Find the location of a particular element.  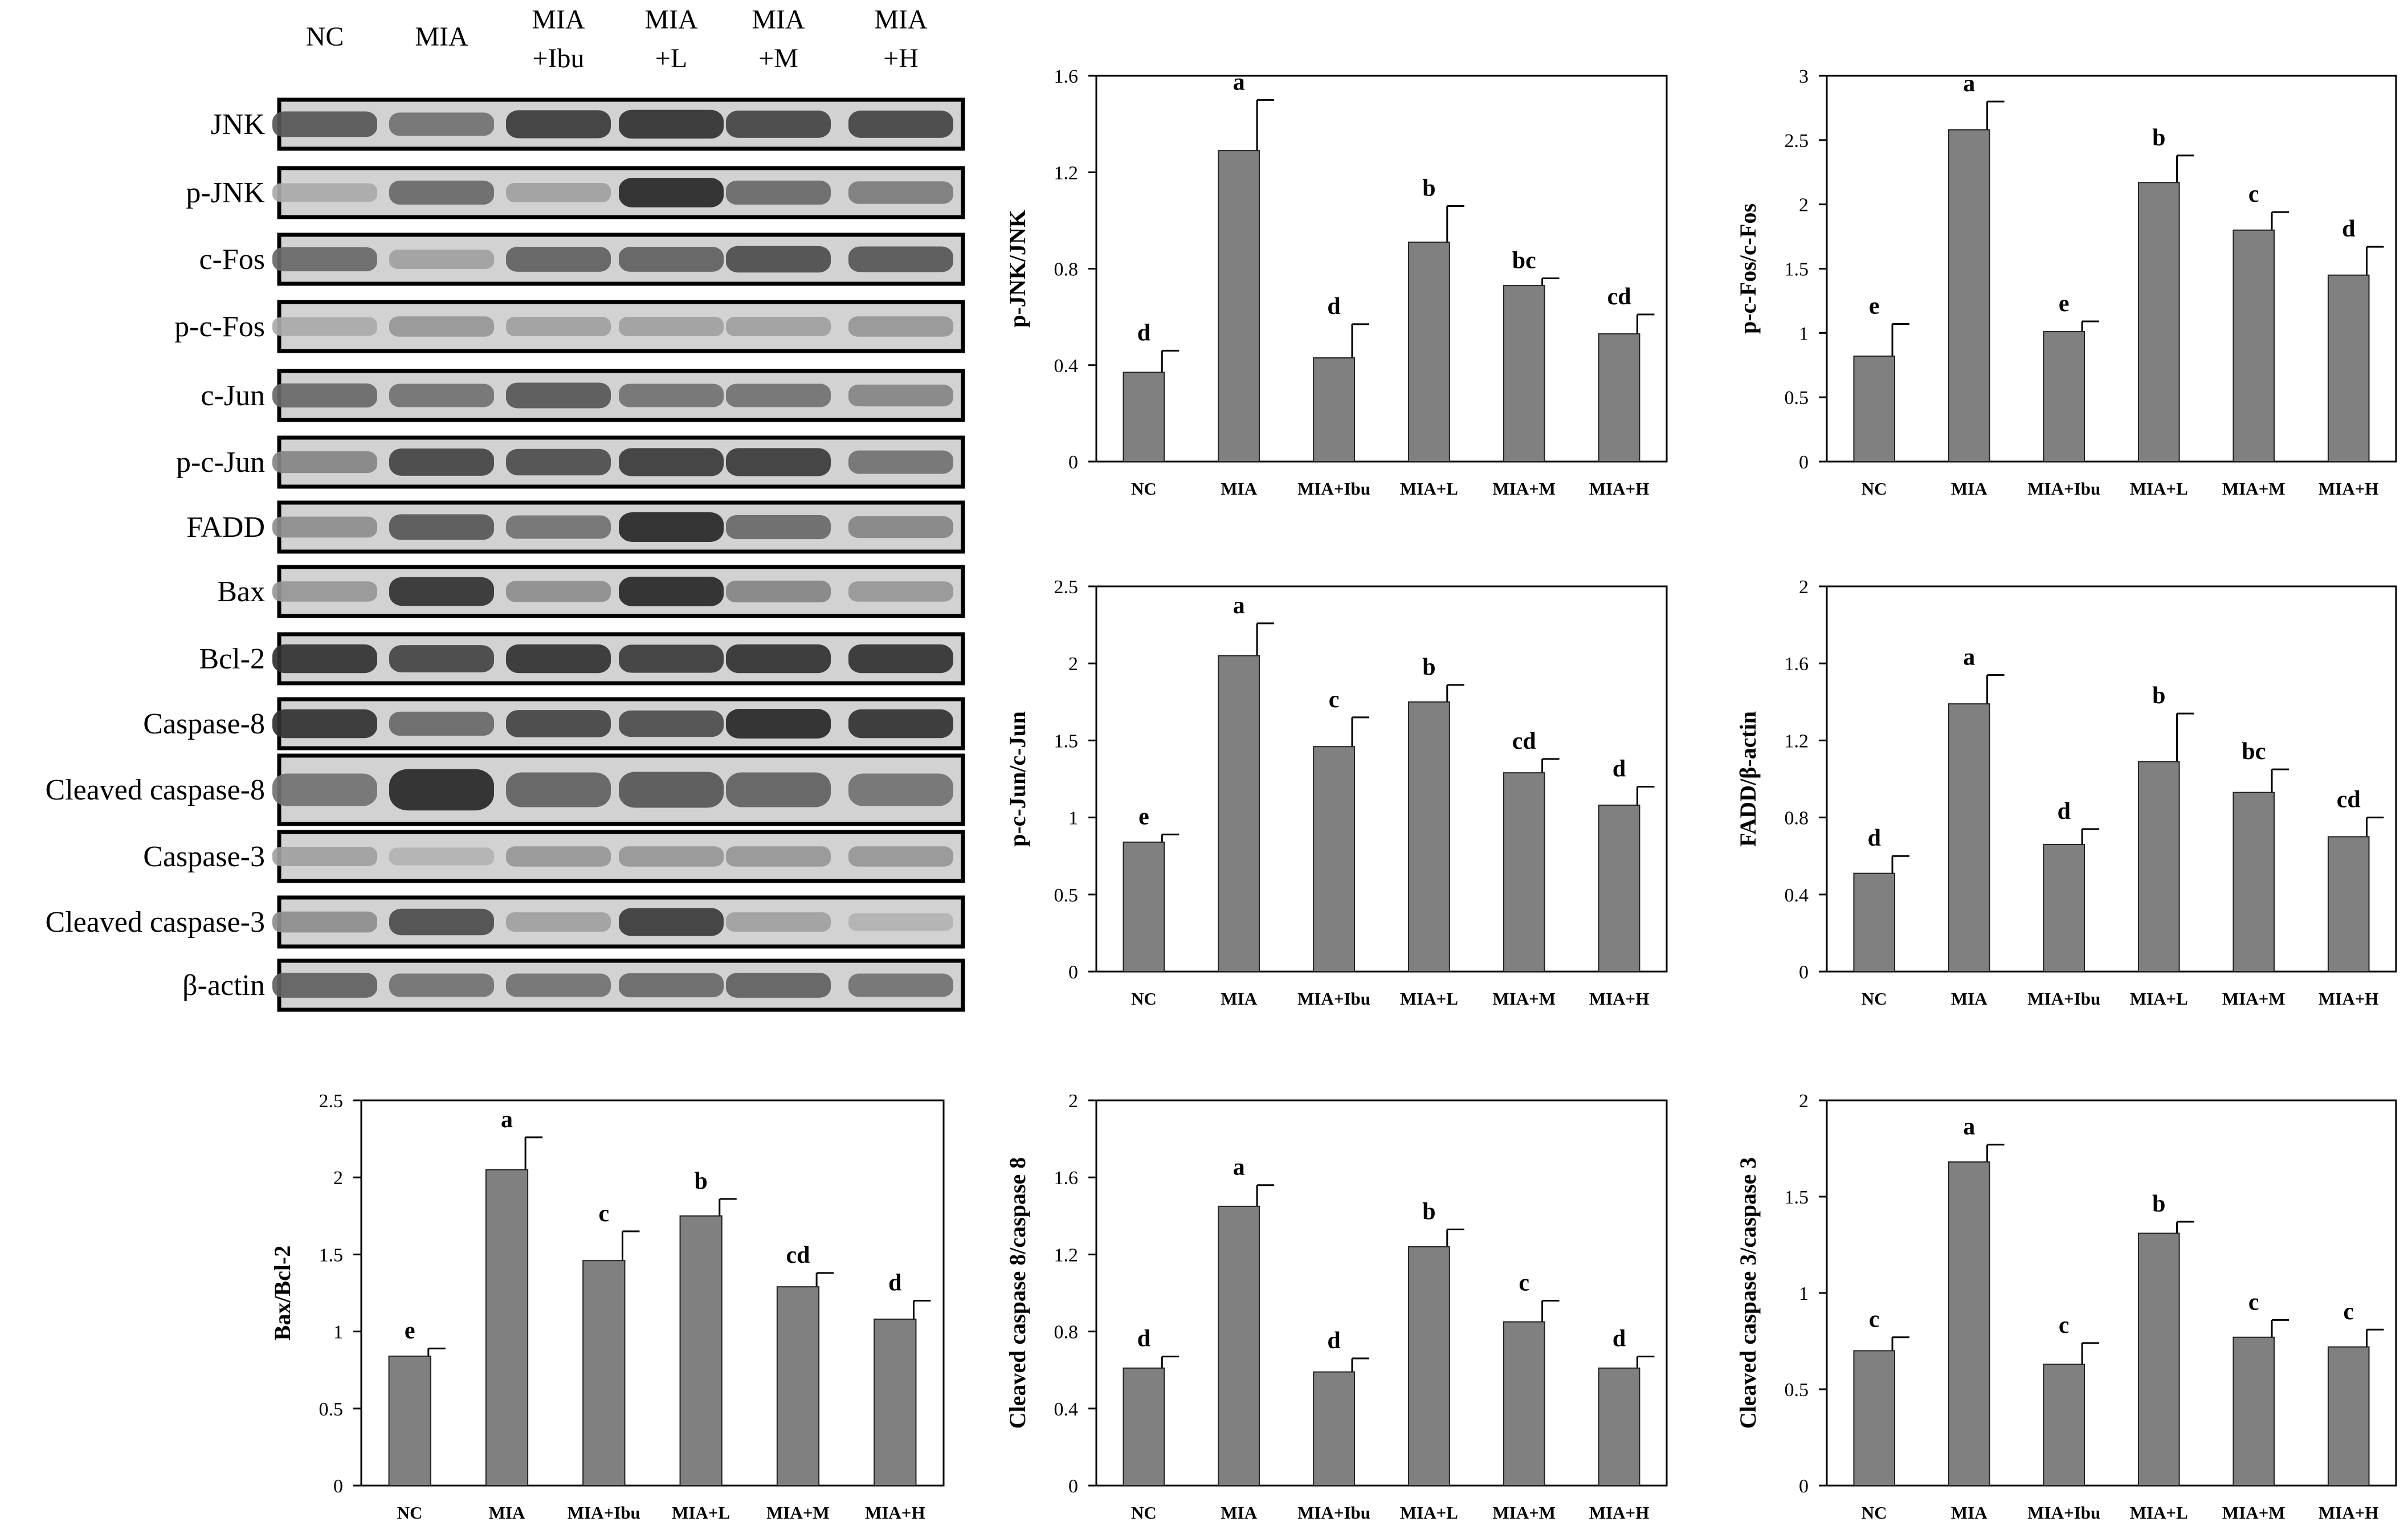

y-tick-label: 1 is located at coordinates (1804, 333).